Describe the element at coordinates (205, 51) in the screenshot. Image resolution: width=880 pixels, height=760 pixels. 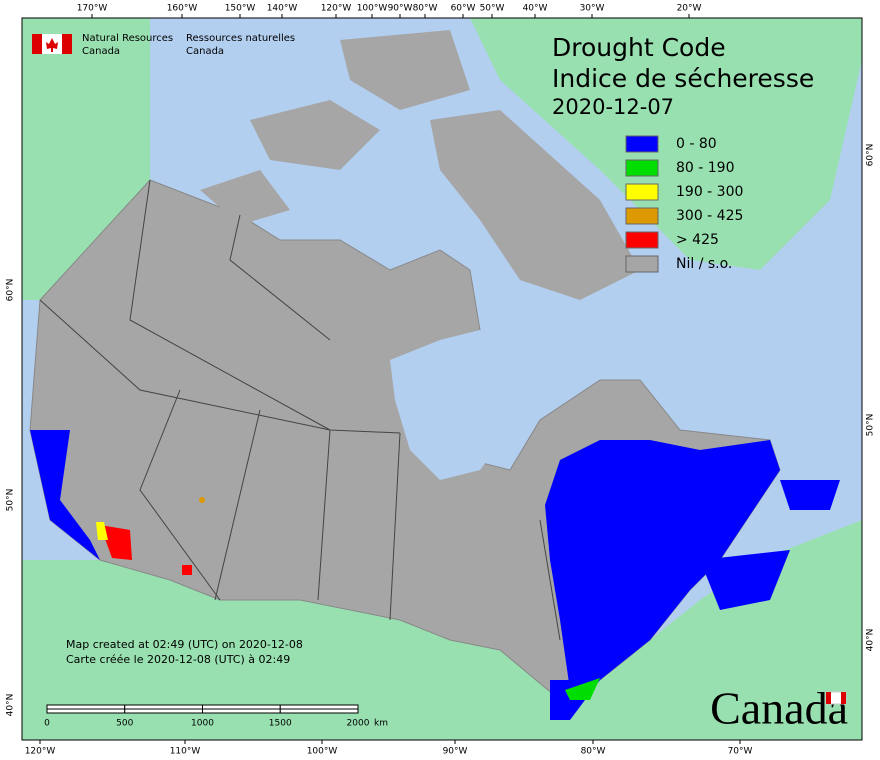
I see `agency-fr: Canada` at that location.